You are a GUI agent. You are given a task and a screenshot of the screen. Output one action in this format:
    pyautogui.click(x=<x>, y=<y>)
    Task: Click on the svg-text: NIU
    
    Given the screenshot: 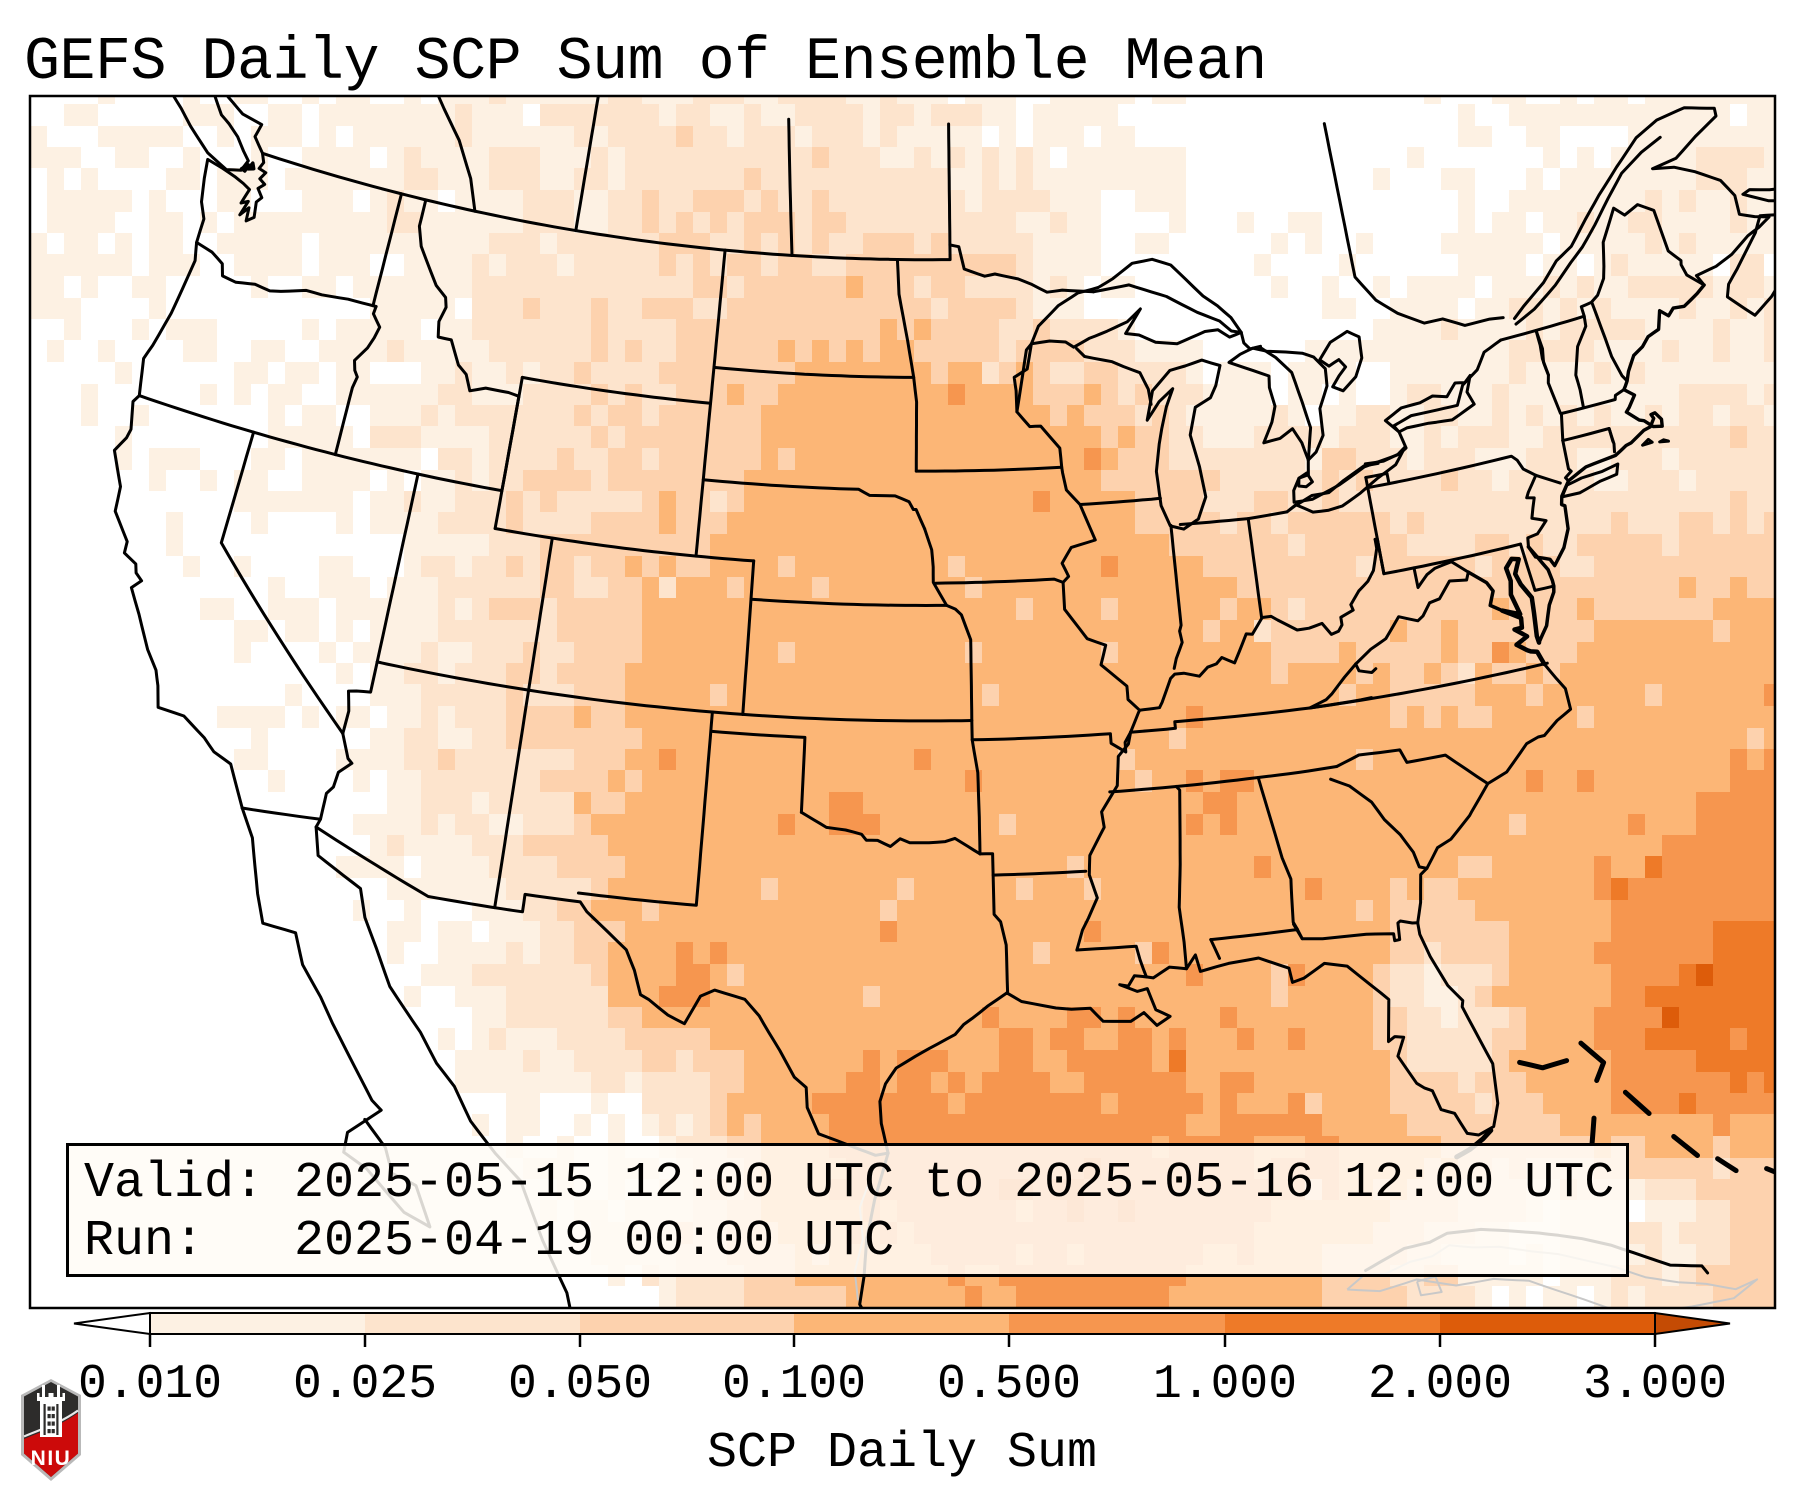 What is the action you would take?
    pyautogui.click(x=51, y=1458)
    